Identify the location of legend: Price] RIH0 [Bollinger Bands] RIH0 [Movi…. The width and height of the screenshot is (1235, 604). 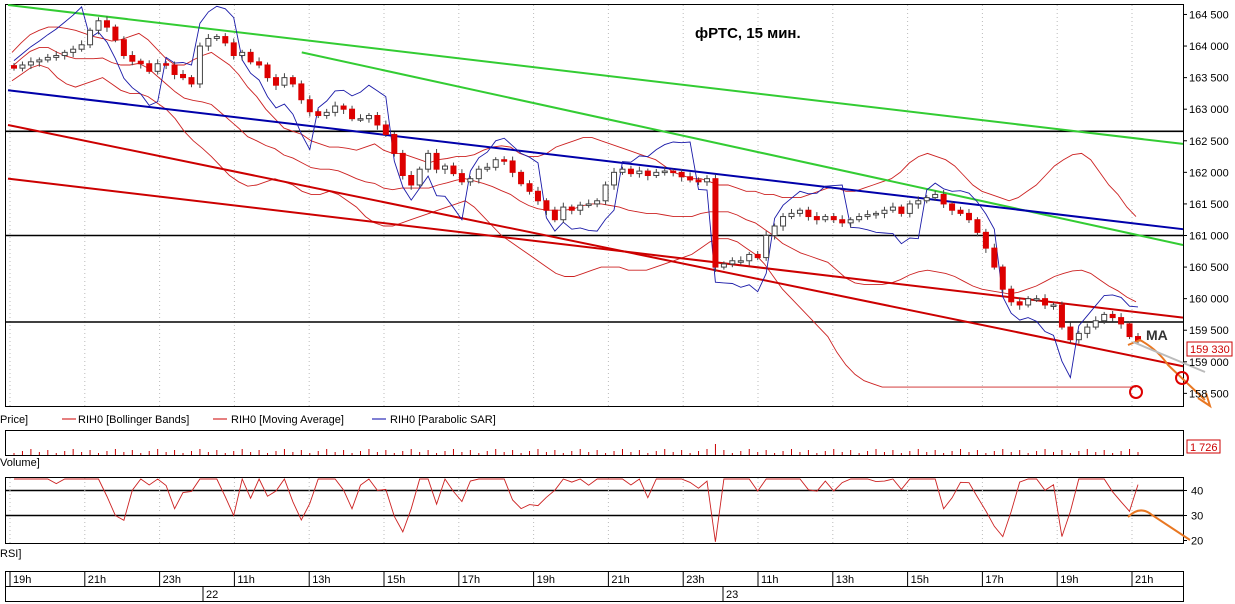
(248, 420).